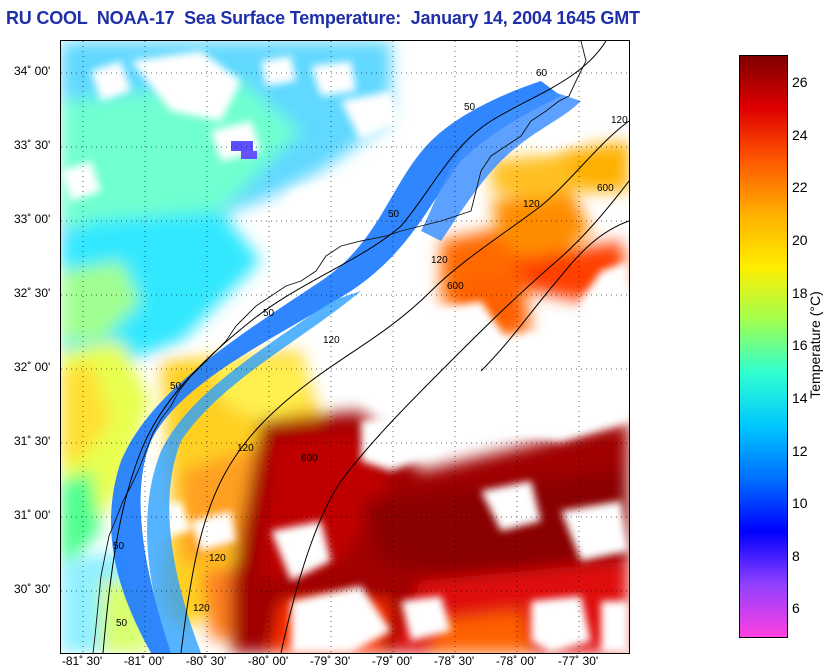 The height and width of the screenshot is (672, 832). What do you see at coordinates (796, 556) in the screenshot?
I see `colorbar-tick: 8` at bounding box center [796, 556].